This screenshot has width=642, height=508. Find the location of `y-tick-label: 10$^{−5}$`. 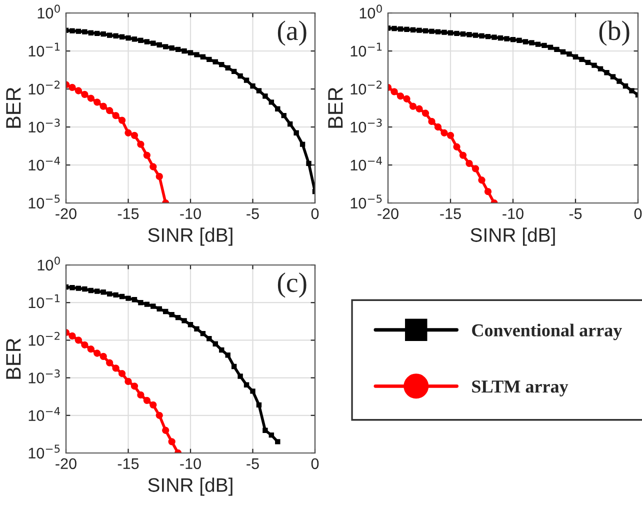

y-tick-label: 10$^{−5}$ is located at coordinates (44, 201).